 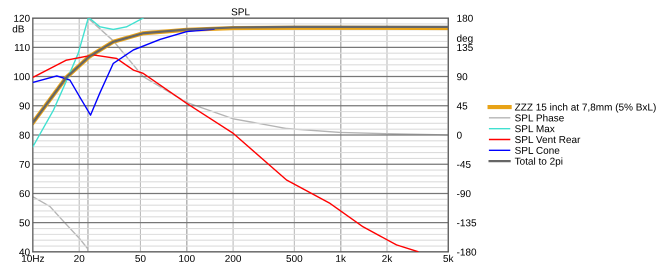 What do you see at coordinates (464, 194) in the screenshot?
I see `y2-tick-label: -90` at bounding box center [464, 194].